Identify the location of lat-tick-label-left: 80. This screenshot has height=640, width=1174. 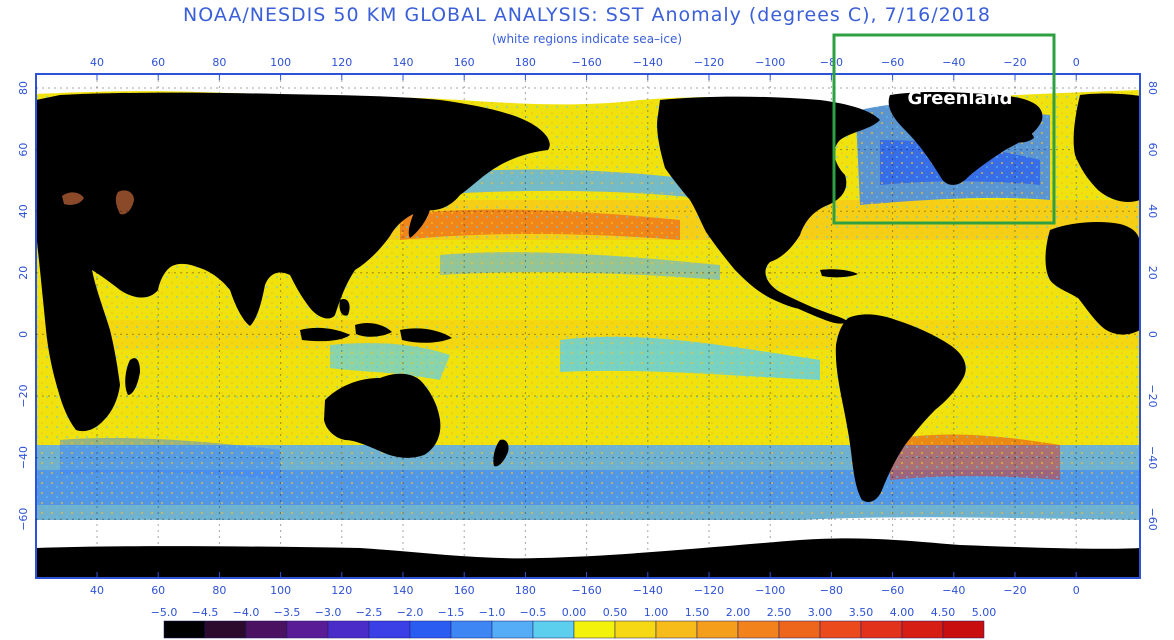
(23, 88).